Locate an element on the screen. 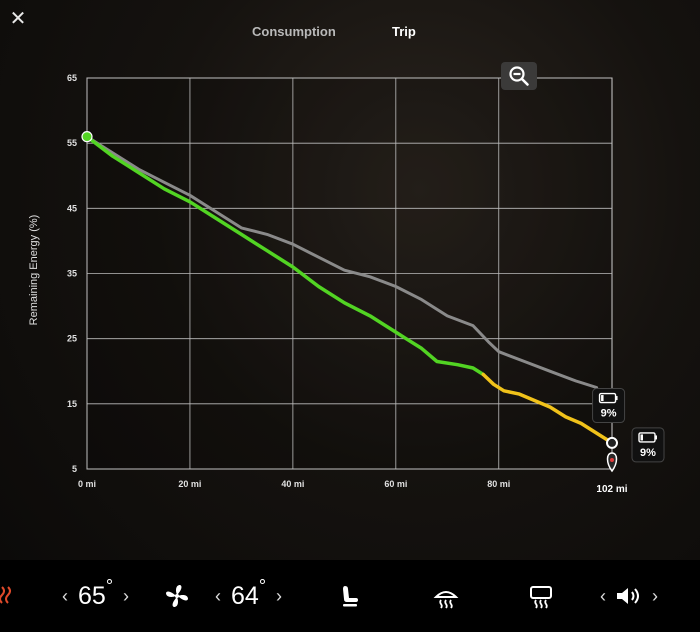  fan-icon is located at coordinates (177, 596).